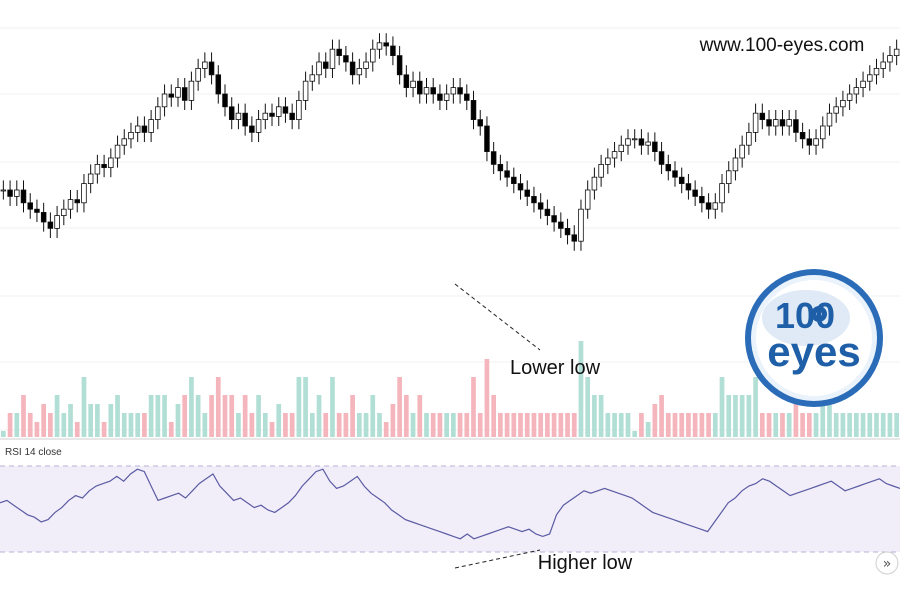 The height and width of the screenshot is (590, 900). What do you see at coordinates (887, 563) in the screenshot?
I see `scroll-right-button: »` at bounding box center [887, 563].